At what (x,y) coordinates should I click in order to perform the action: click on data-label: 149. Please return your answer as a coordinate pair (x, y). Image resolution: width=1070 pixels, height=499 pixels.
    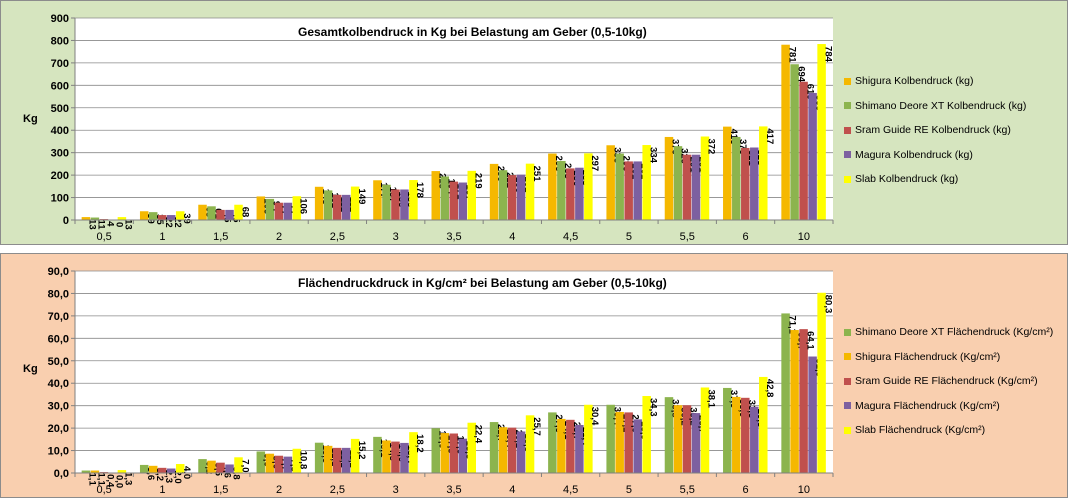
    Looking at the image, I should click on (361, 197).